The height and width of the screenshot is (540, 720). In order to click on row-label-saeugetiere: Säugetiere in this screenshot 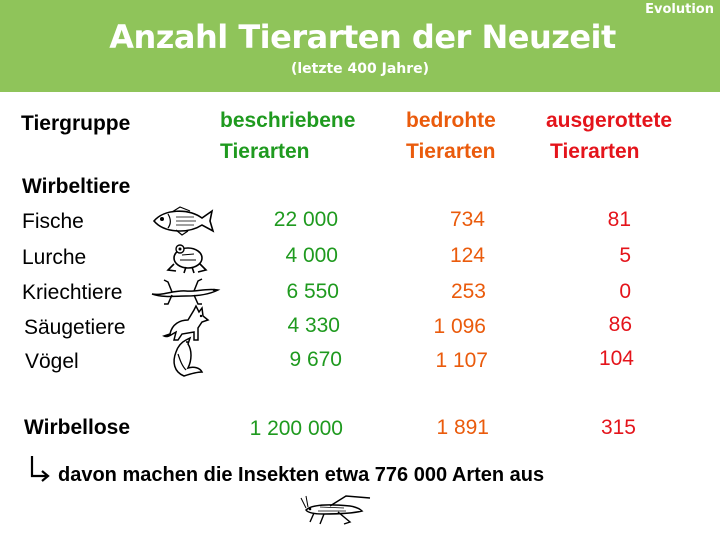, I will do `click(75, 327)`.